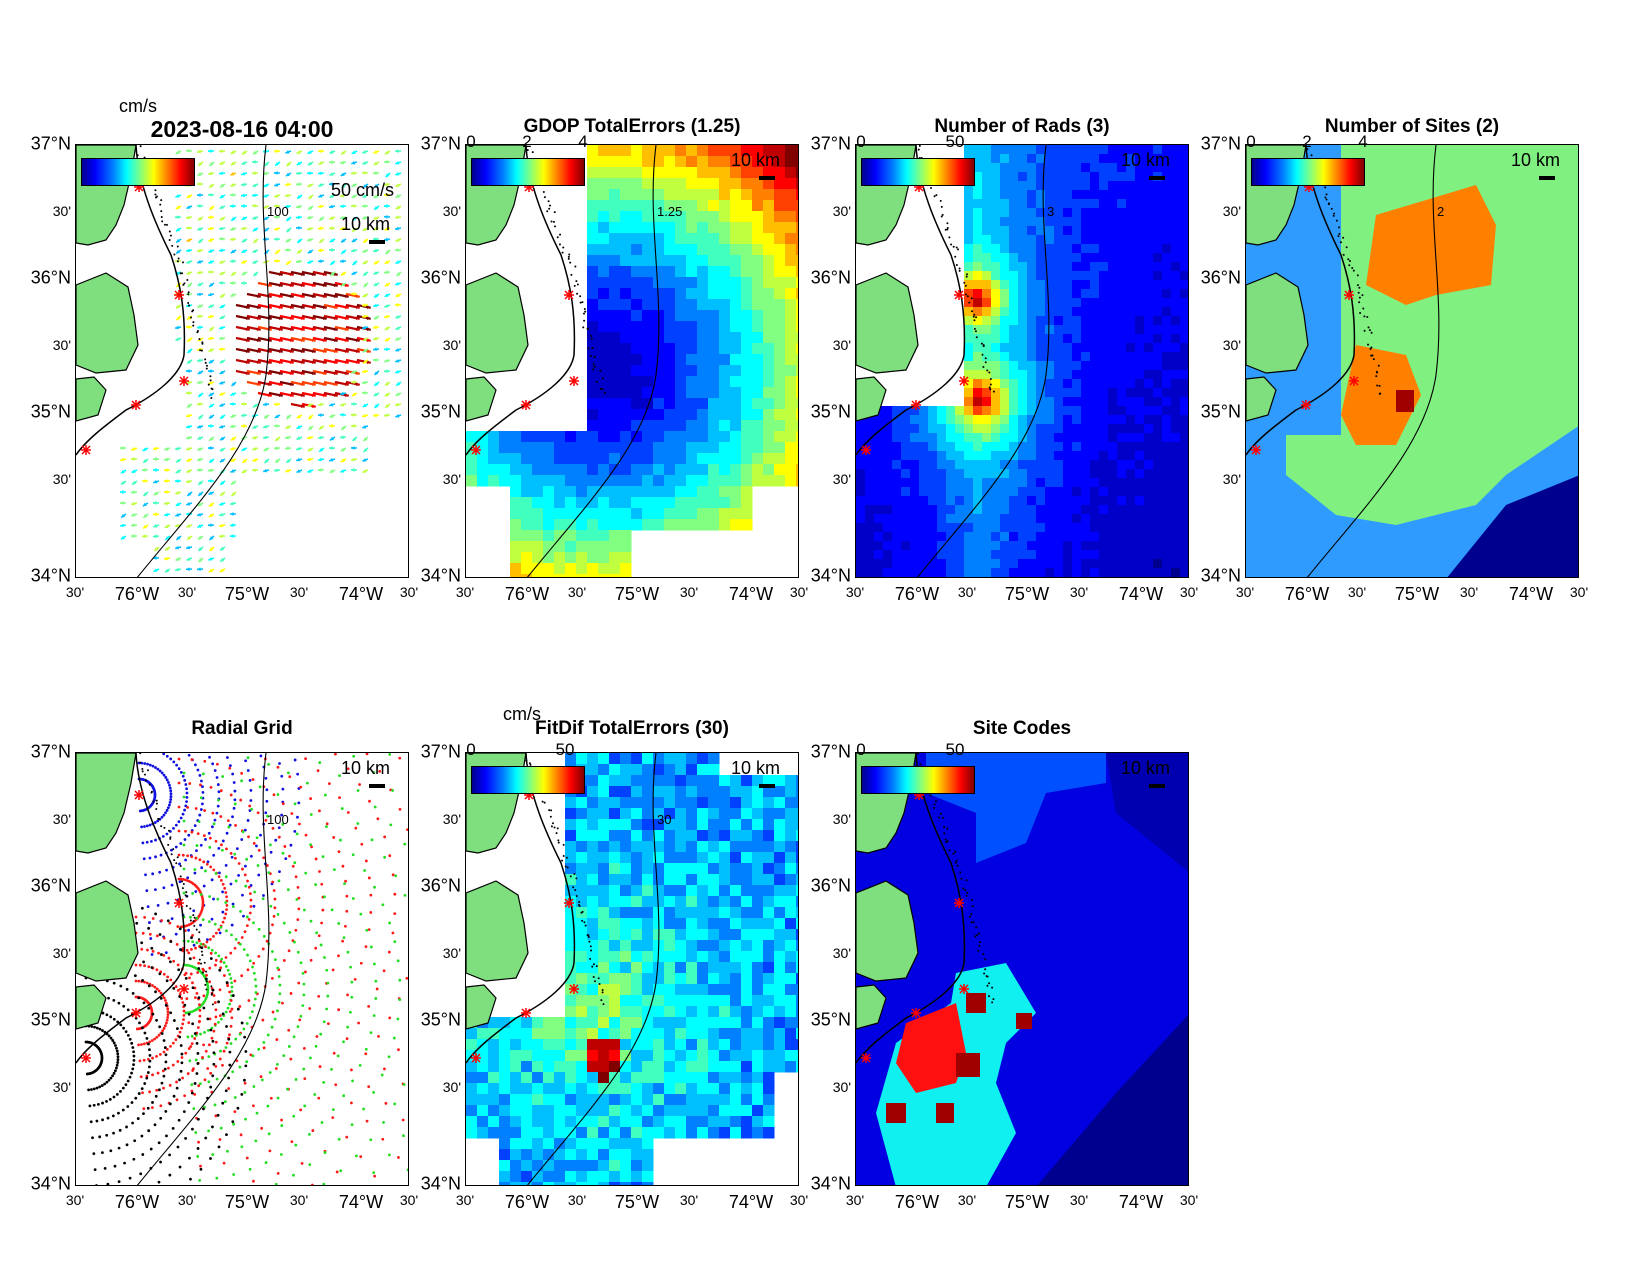  What do you see at coordinates (363, 190) in the screenshot?
I see `arrow-scale-label: 50 cm/s` at bounding box center [363, 190].